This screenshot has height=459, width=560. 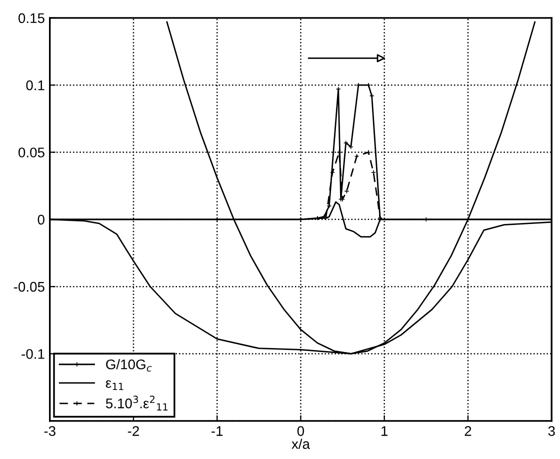 What do you see at coordinates (385, 431) in the screenshot?
I see `x-tick-label: 1` at bounding box center [385, 431].